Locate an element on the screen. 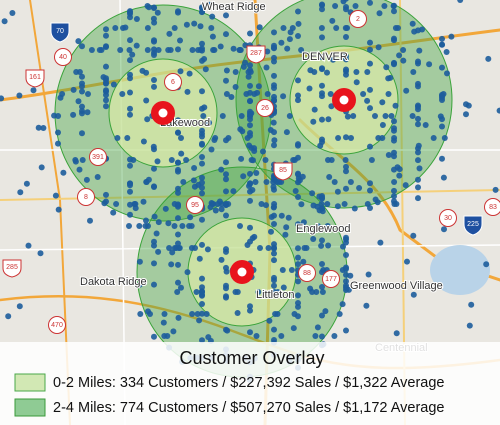 Image resolution: width=500 pixels, height=425 pixels. highway-number: 40 is located at coordinates (63, 57).